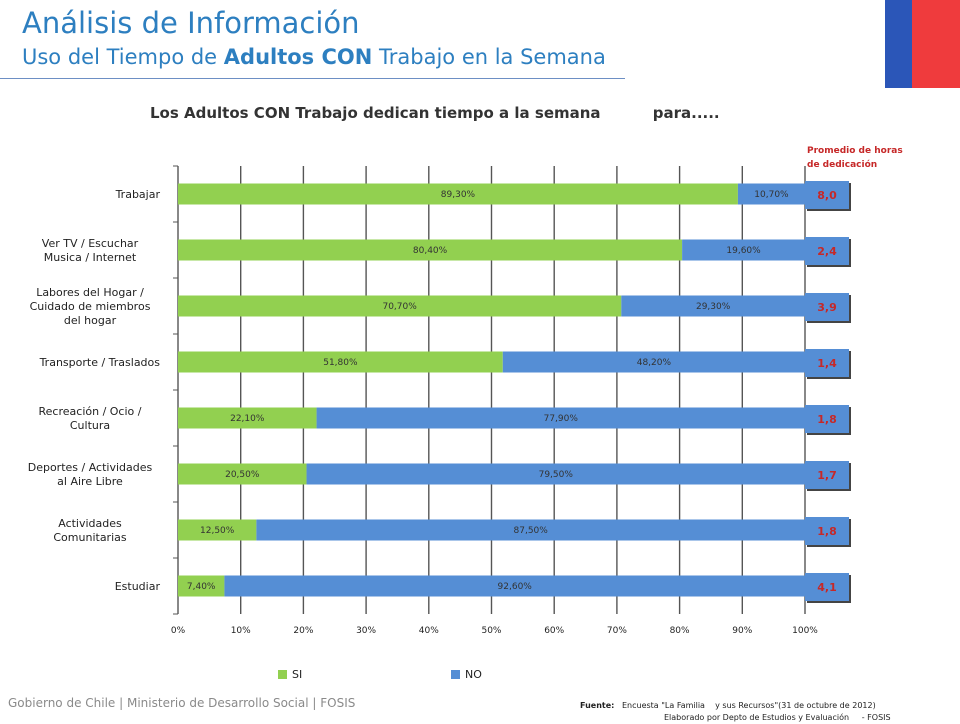 This screenshot has width=960, height=724. I want to click on average-hours-header-line2: de dedicación, so click(842, 165).